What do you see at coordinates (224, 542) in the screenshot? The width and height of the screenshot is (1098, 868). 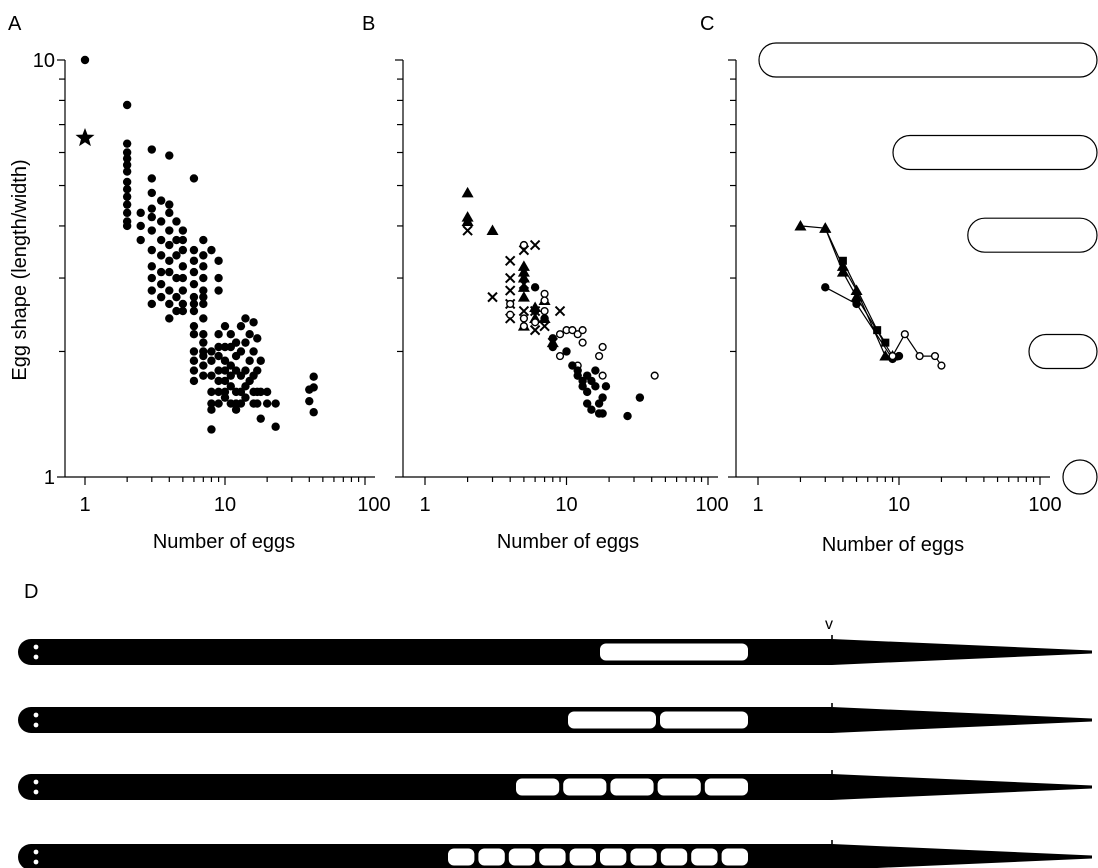 I see `x-axis-label-a: Number of eggs` at bounding box center [224, 542].